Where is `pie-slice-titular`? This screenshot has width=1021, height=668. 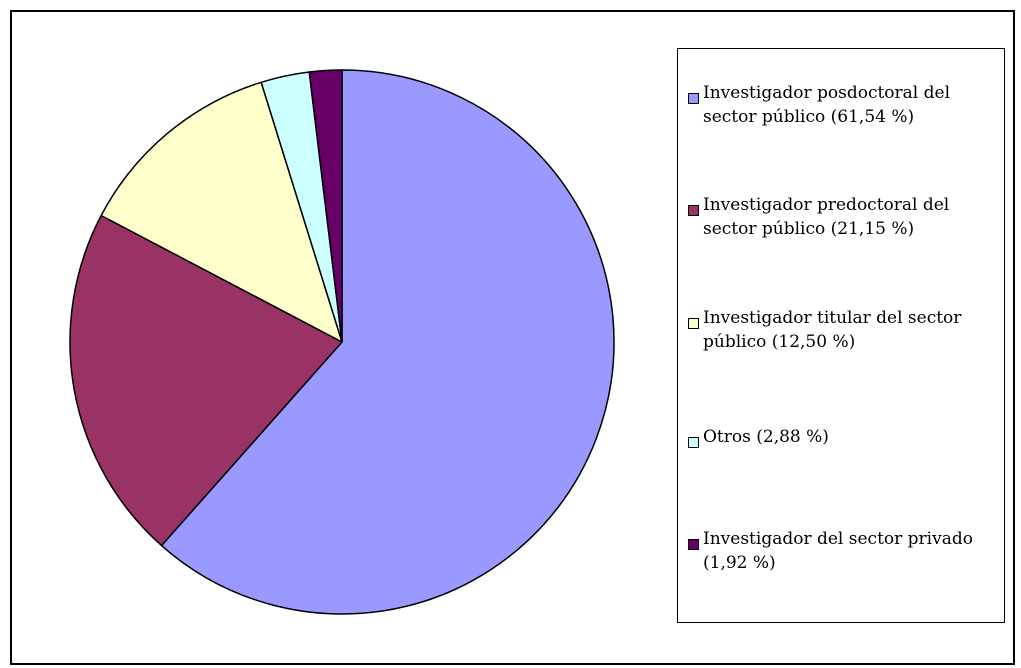 pie-slice-titular is located at coordinates (221, 212).